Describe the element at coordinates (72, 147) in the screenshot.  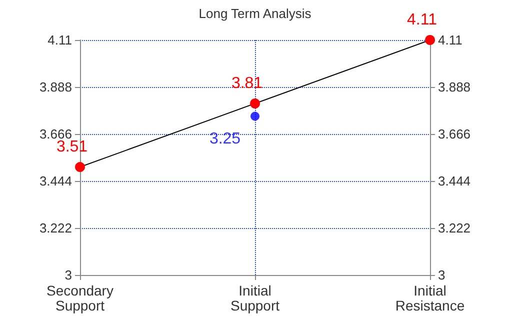
I see `data-label: 3.51` at that location.